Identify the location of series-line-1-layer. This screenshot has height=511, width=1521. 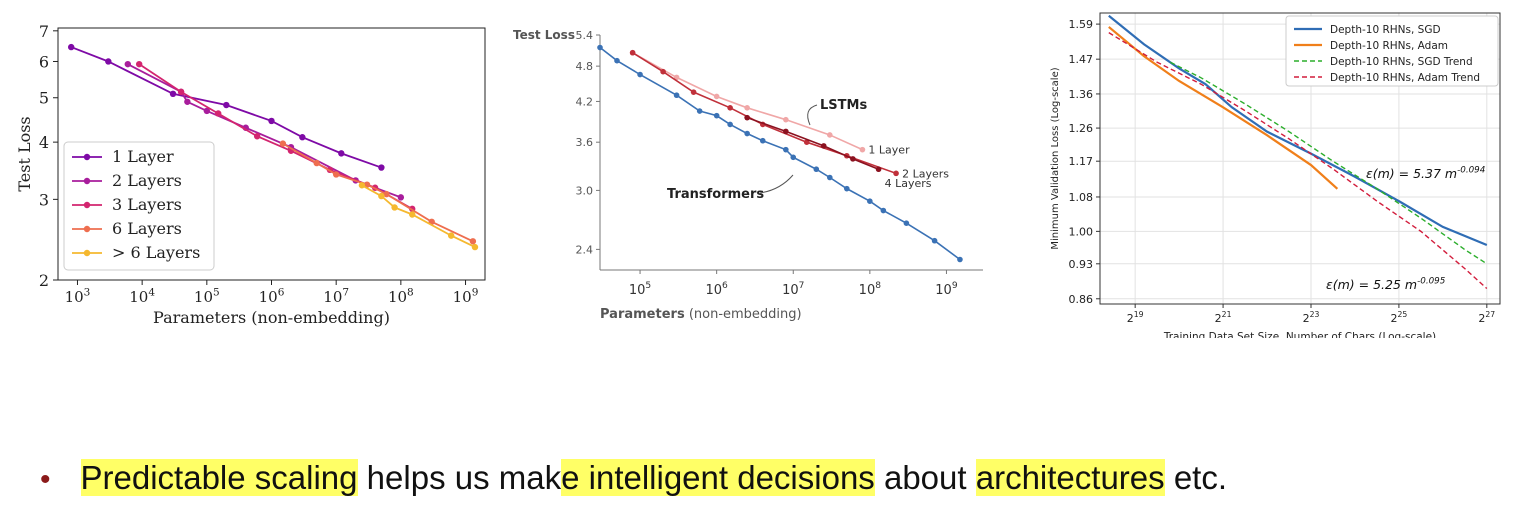
(226, 107).